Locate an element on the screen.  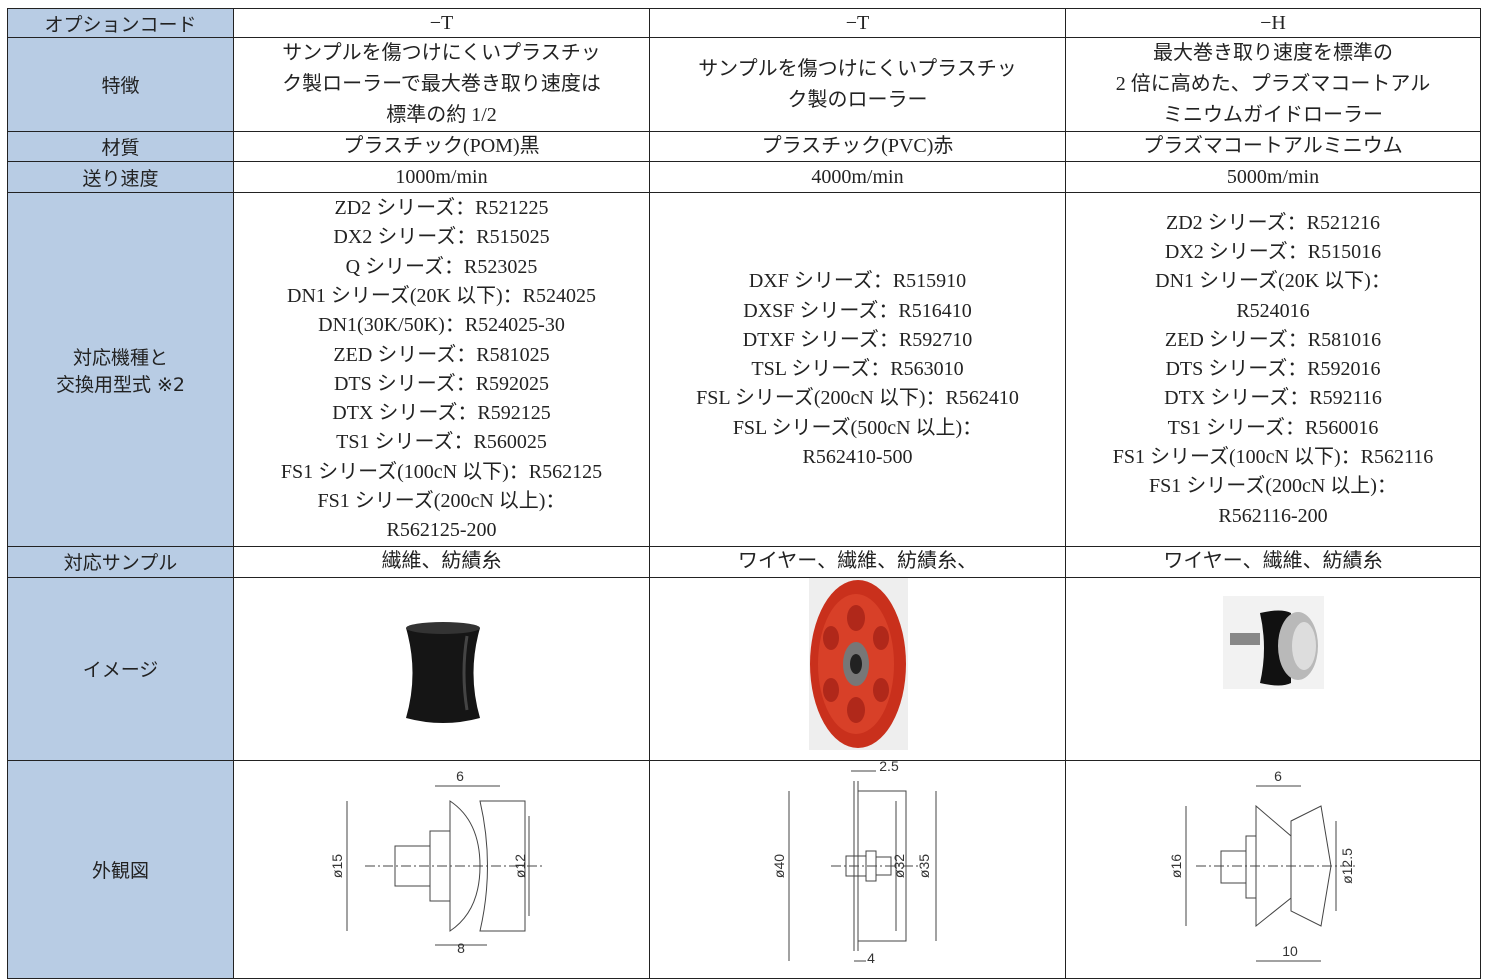
text-line: −H is located at coordinates (1273, 22).